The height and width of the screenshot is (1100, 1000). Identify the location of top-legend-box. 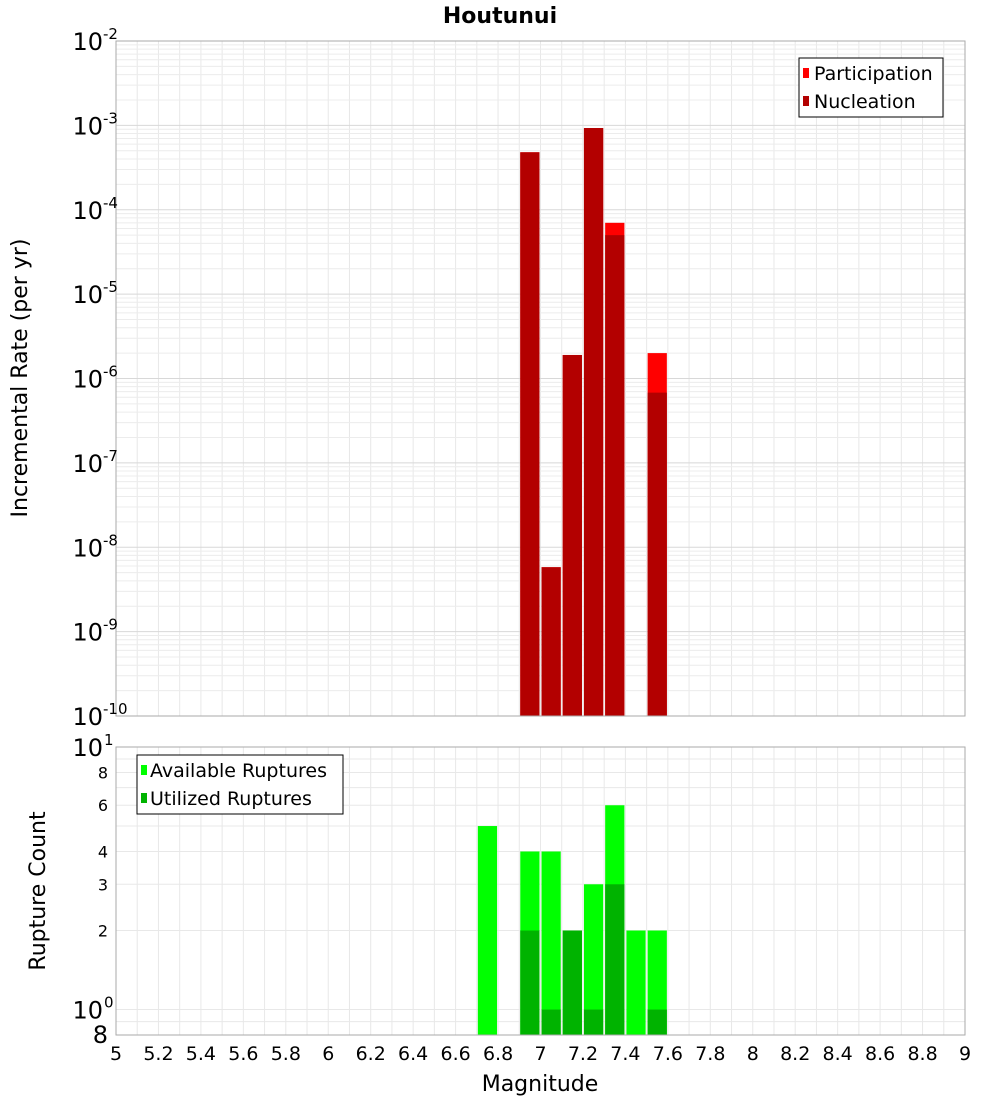
(871, 87).